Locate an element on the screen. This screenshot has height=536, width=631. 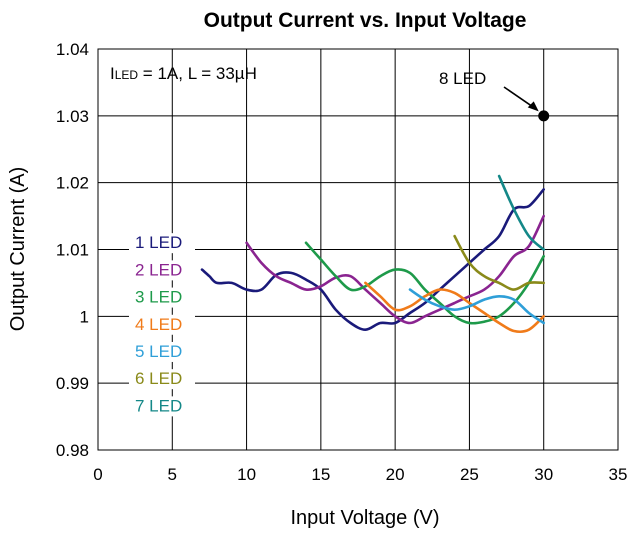
x-tick-label: 0 is located at coordinates (97, 474).